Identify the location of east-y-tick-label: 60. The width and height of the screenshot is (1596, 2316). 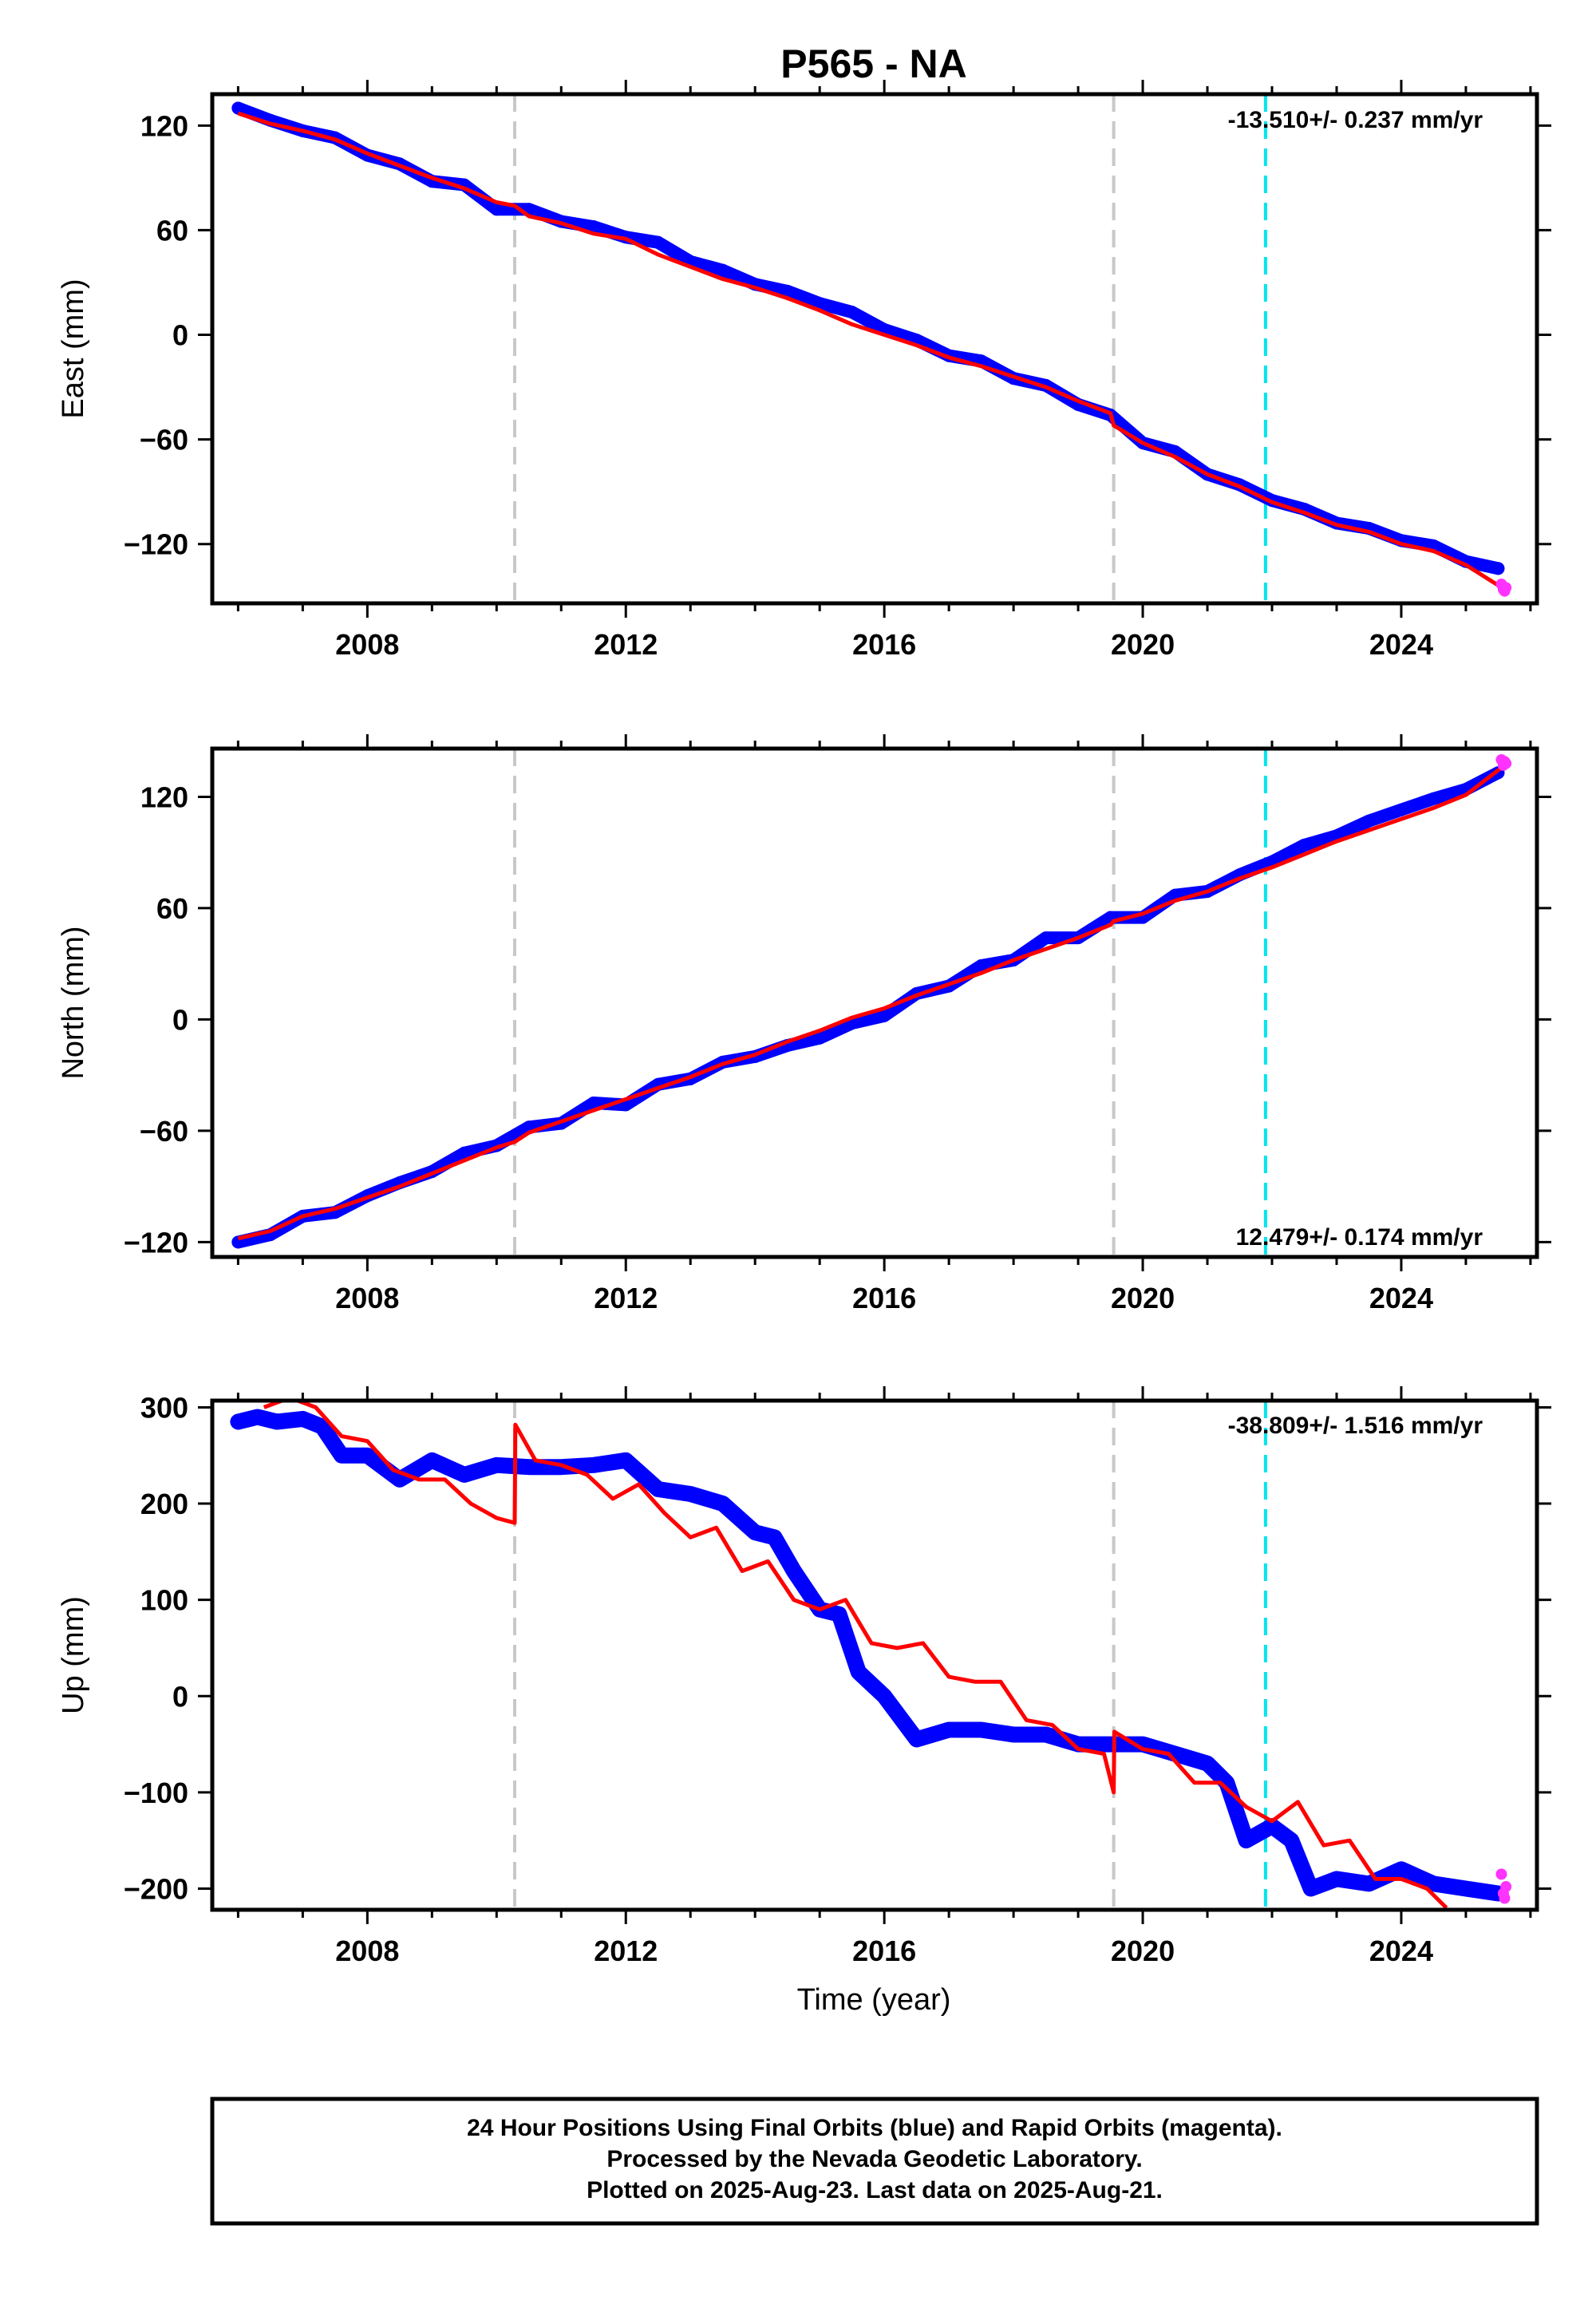
(172, 231).